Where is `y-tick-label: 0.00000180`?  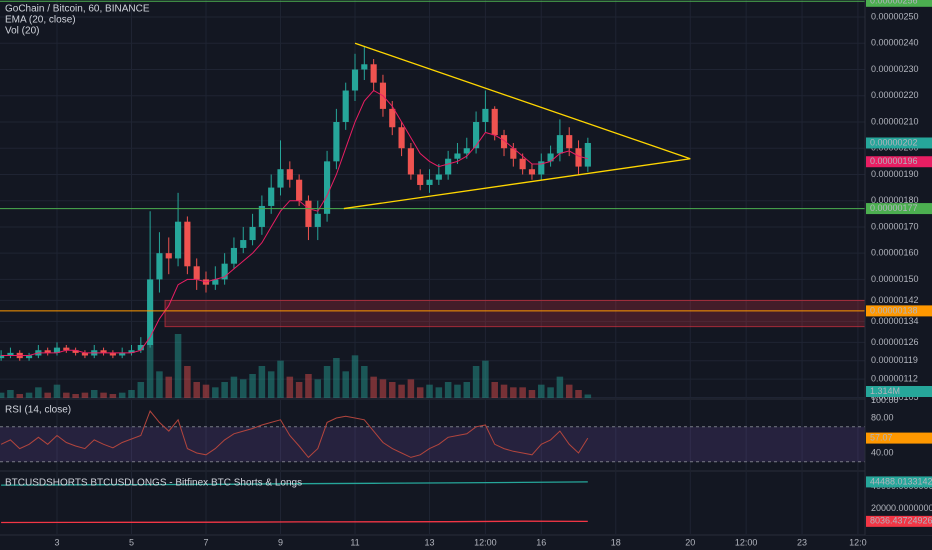 y-tick-label: 0.00000180 is located at coordinates (895, 200).